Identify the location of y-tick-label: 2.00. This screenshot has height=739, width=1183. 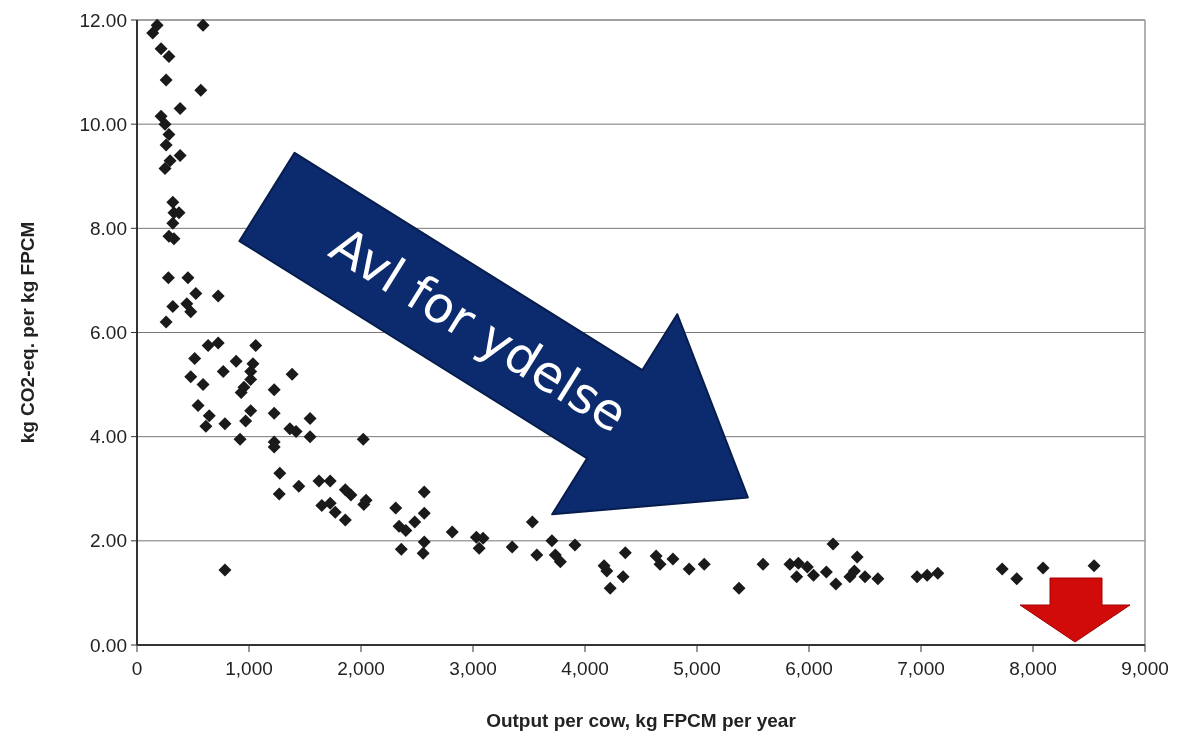
(108, 541).